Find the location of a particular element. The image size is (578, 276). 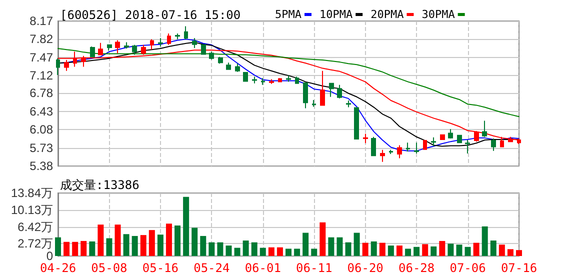

y-tick-label: 5.38 is located at coordinates (42, 166).